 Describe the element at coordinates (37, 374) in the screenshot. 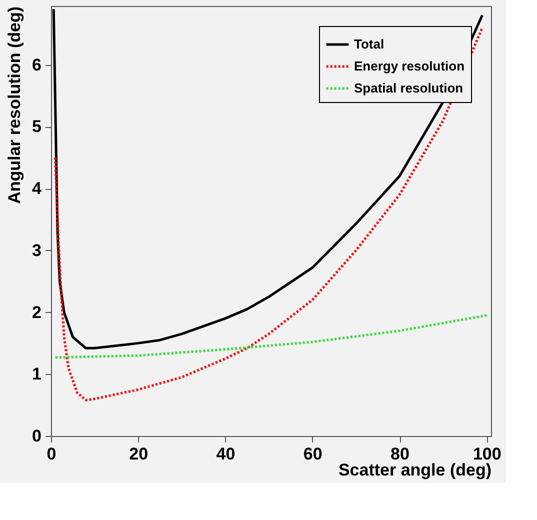

I see `y-tick-label: 1` at that location.